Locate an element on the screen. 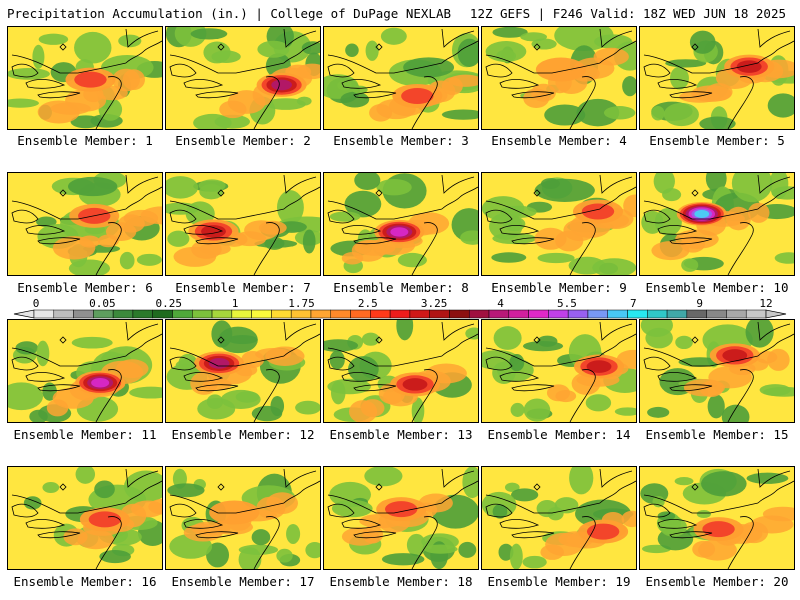 The image size is (800, 600). ensemble-member-label: Ensemble Member: 8 is located at coordinates (401, 287).